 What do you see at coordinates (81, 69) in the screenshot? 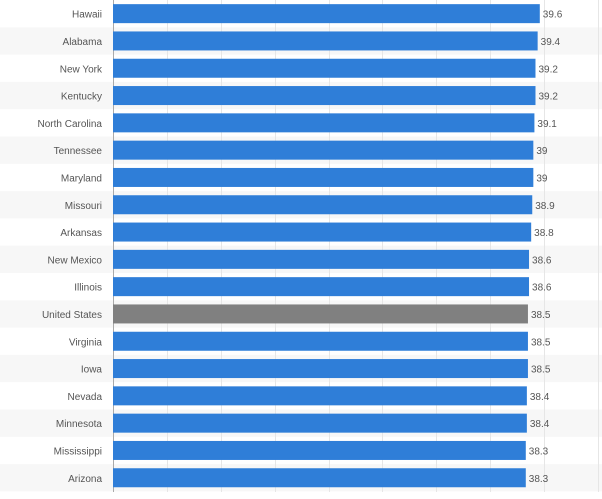
I see `category-label: New York` at bounding box center [81, 69].